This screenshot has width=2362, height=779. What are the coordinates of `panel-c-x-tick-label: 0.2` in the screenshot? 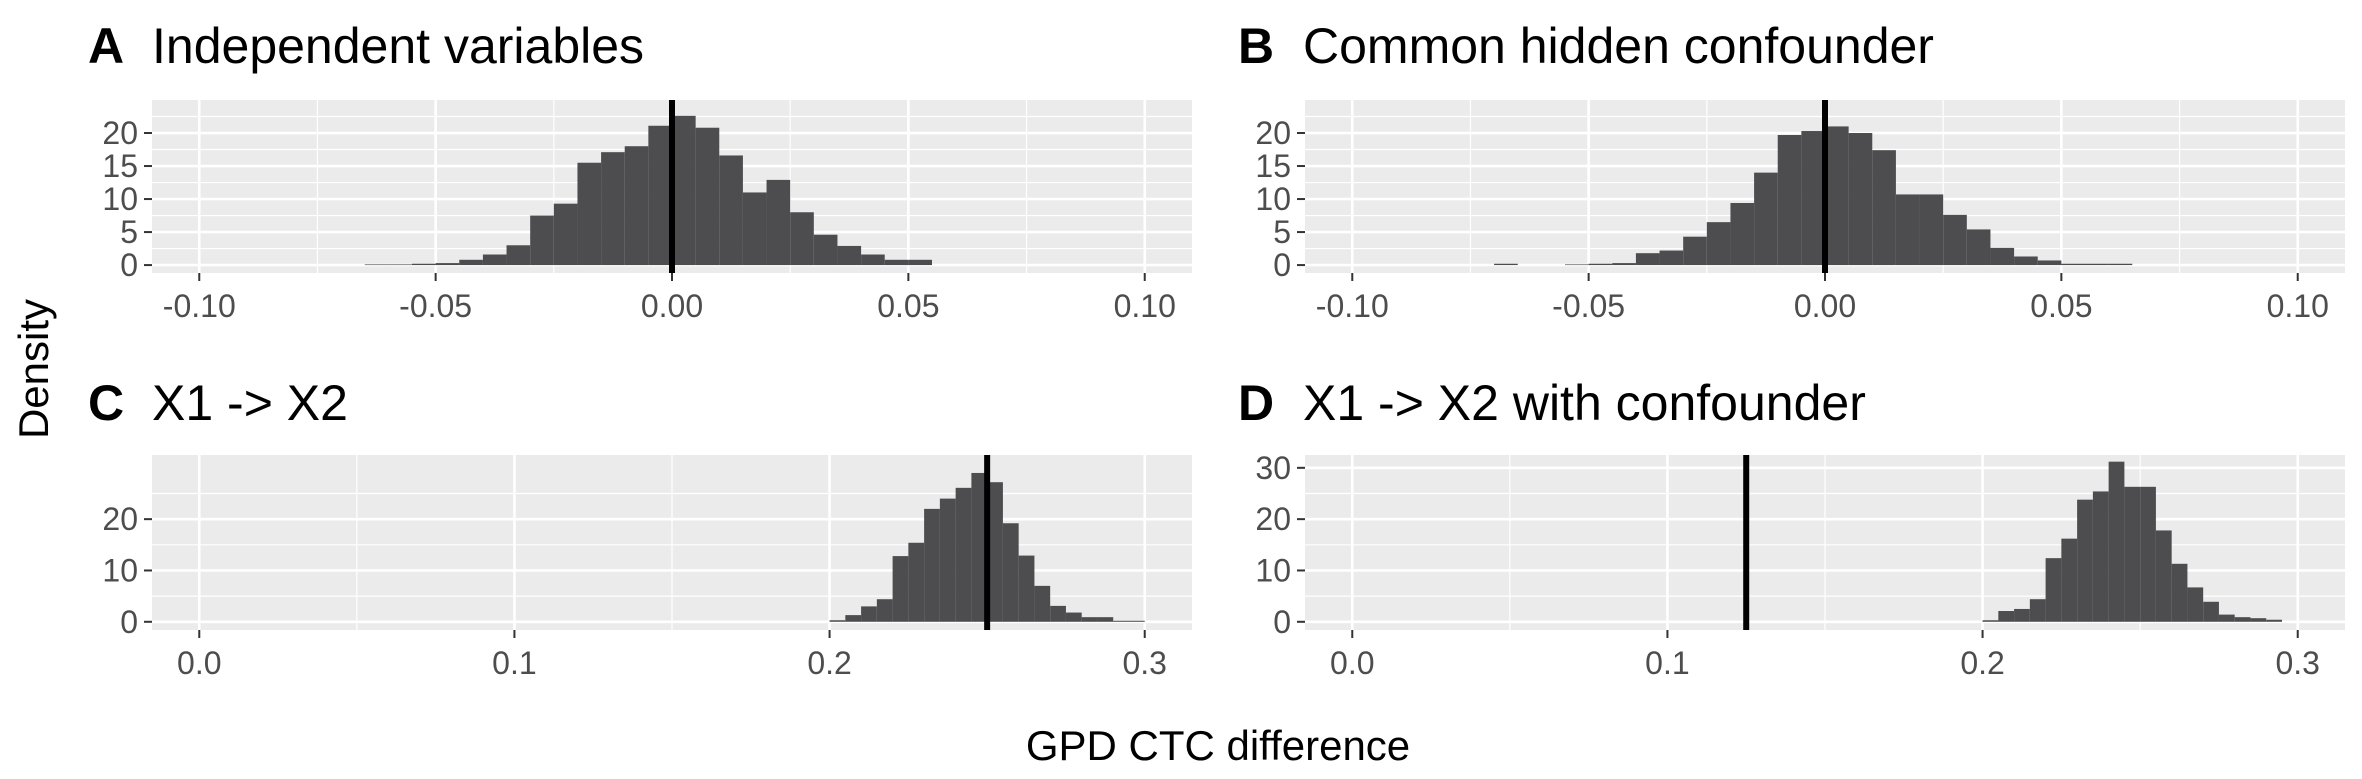 It's located at (829, 663).